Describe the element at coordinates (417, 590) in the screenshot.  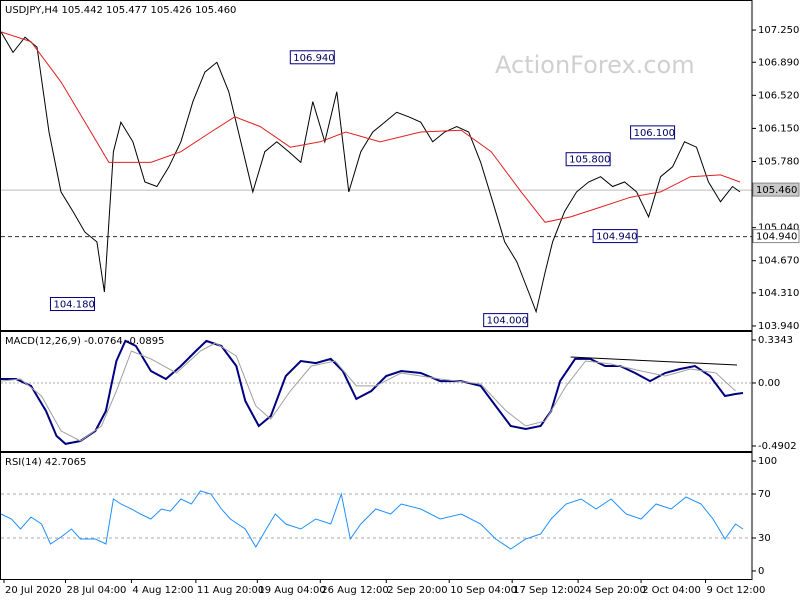
I see `x-tick-label: 2 Sep 20:00` at that location.